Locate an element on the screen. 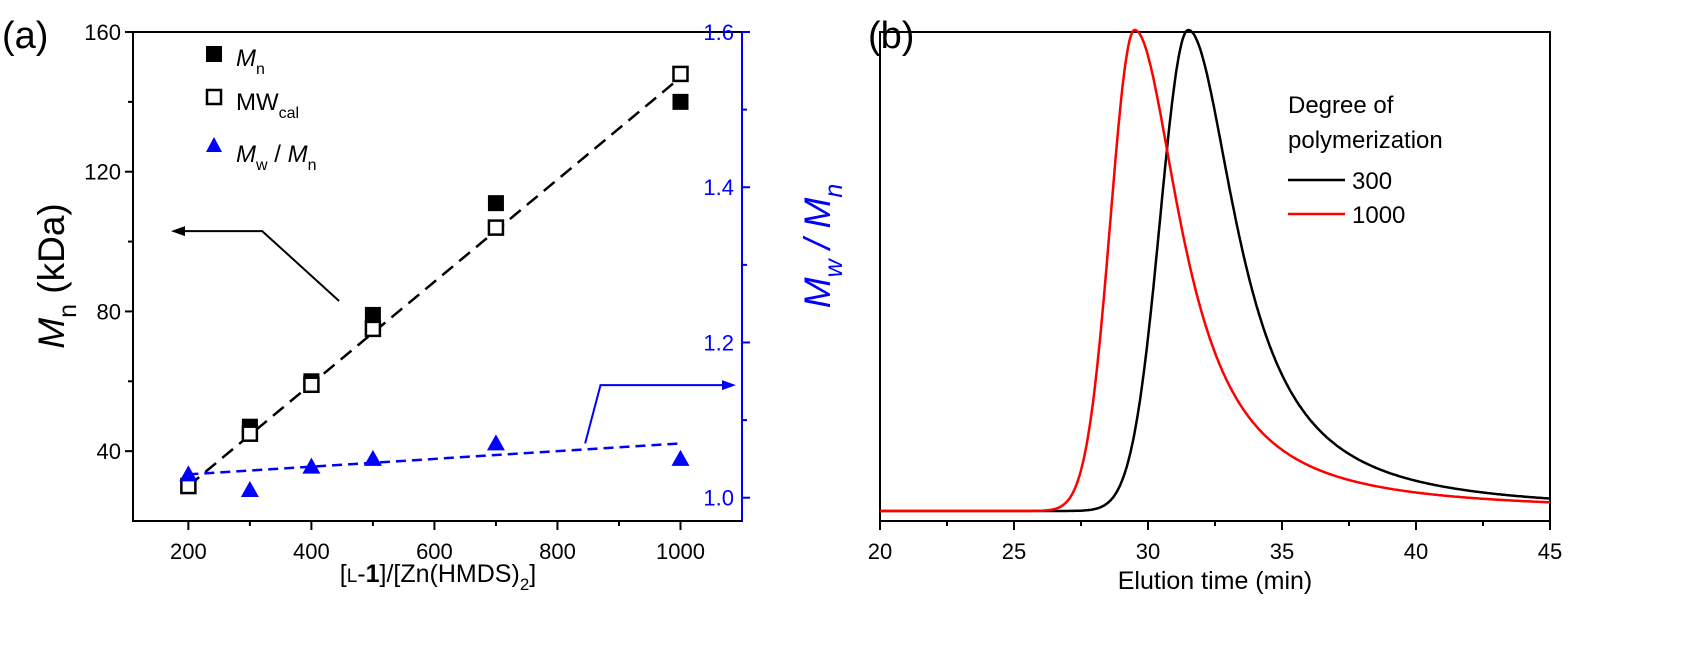  legend-mn-sub: n is located at coordinates (260, 69).